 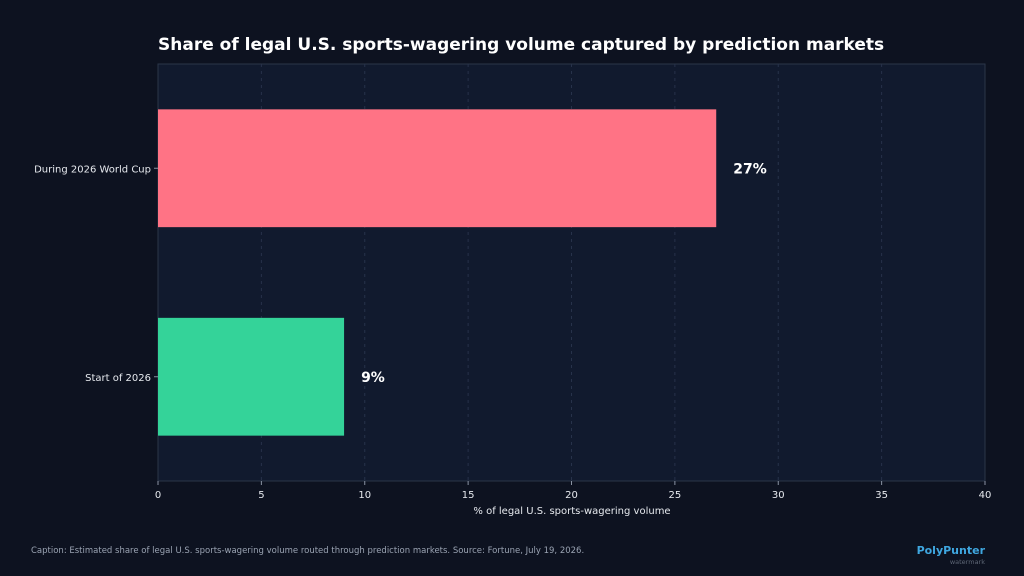 What do you see at coordinates (158, 495) in the screenshot?
I see `x-tick-label: 0` at bounding box center [158, 495].